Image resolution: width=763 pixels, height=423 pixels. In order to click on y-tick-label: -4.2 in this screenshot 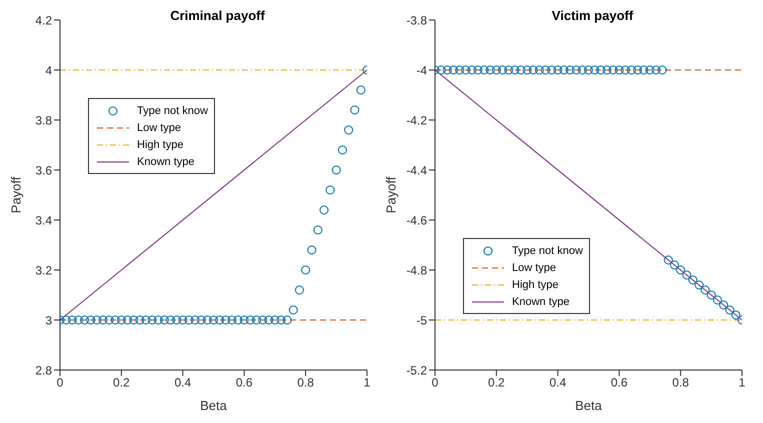, I will do `click(417, 120)`.